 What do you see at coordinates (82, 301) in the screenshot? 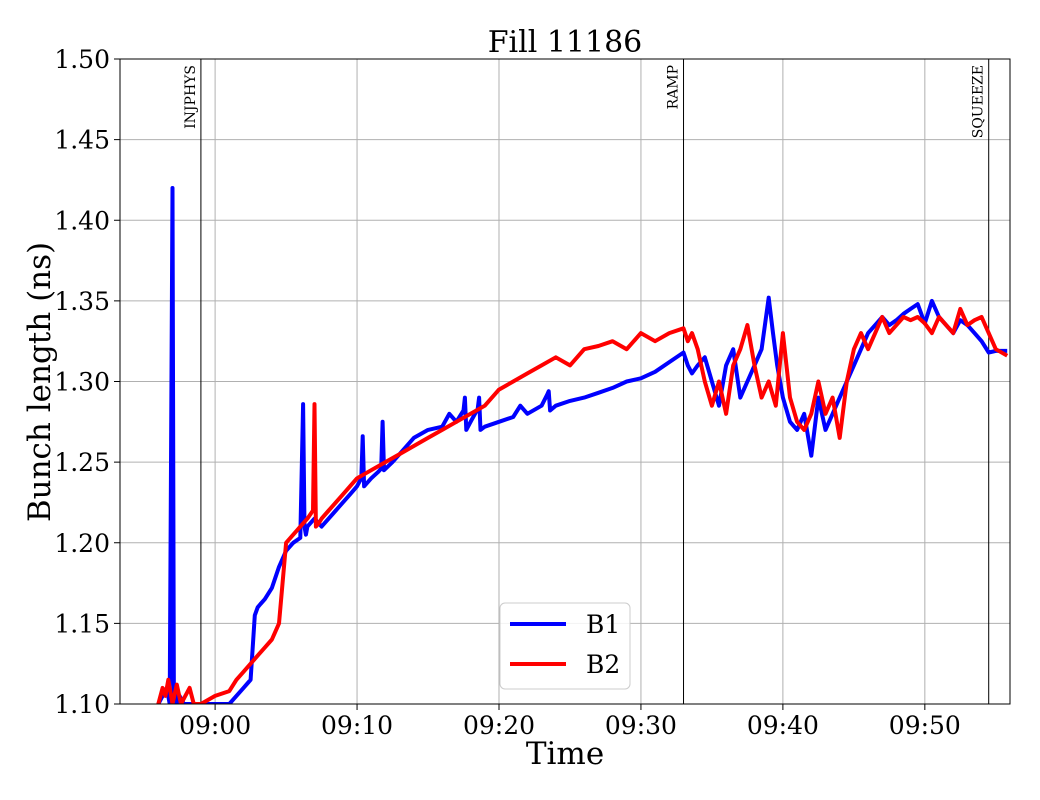
I see `y-tick-label: 1.35` at bounding box center [82, 301].